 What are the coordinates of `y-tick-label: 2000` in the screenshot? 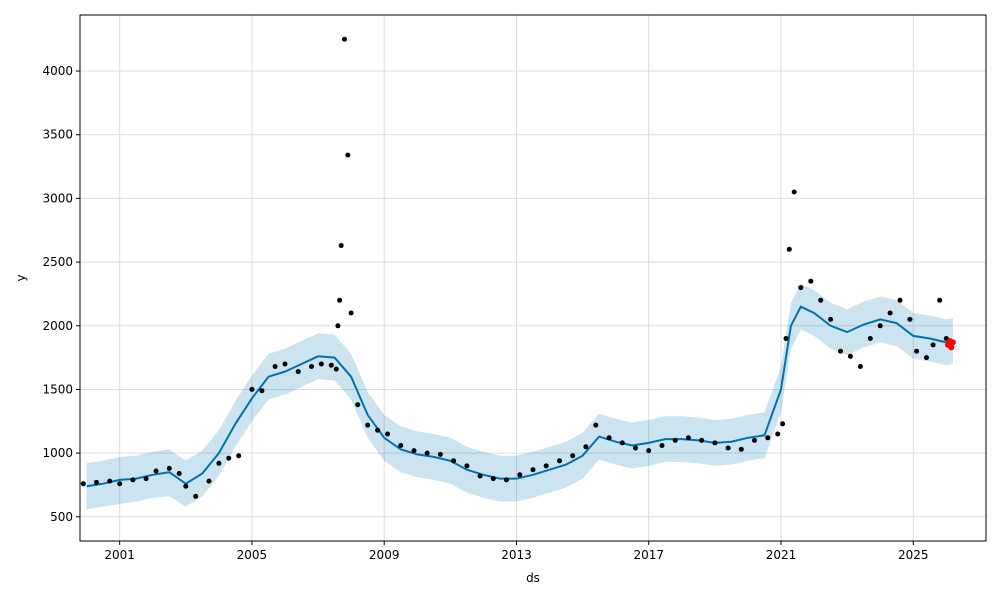 It's located at (57, 326).